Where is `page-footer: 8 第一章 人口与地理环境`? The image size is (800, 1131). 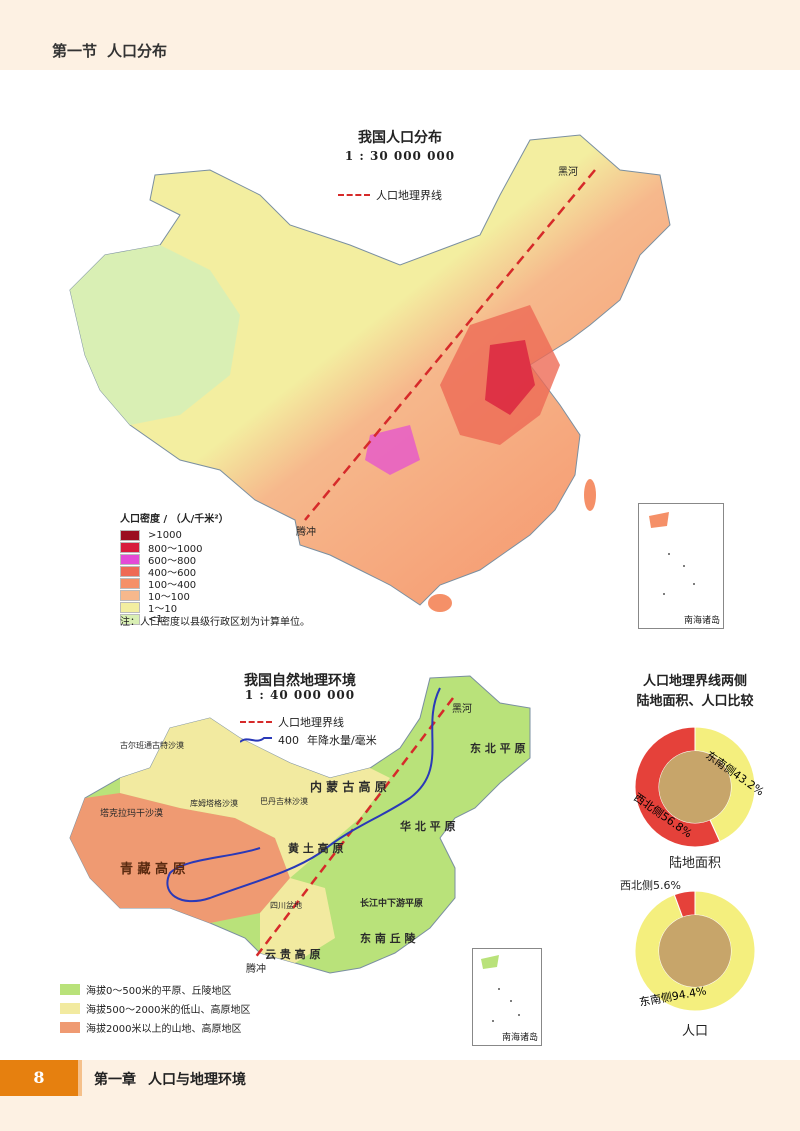 page-footer: 8 第一章 人口与地理环境 is located at coordinates (400, 1095).